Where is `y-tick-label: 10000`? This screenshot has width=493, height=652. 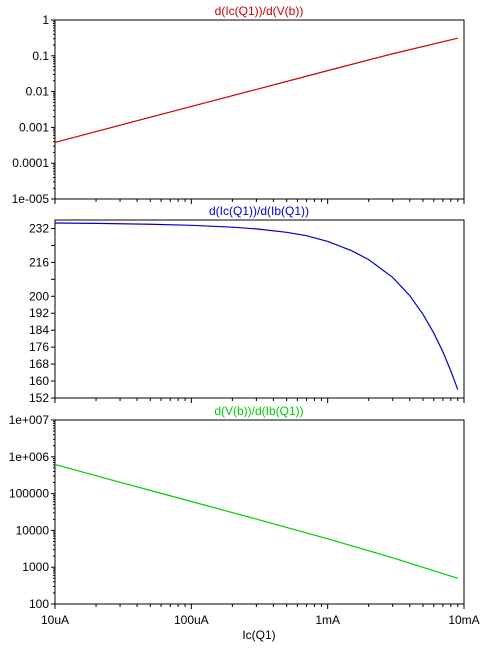
y-tick-label: 10000 is located at coordinates (33, 530).